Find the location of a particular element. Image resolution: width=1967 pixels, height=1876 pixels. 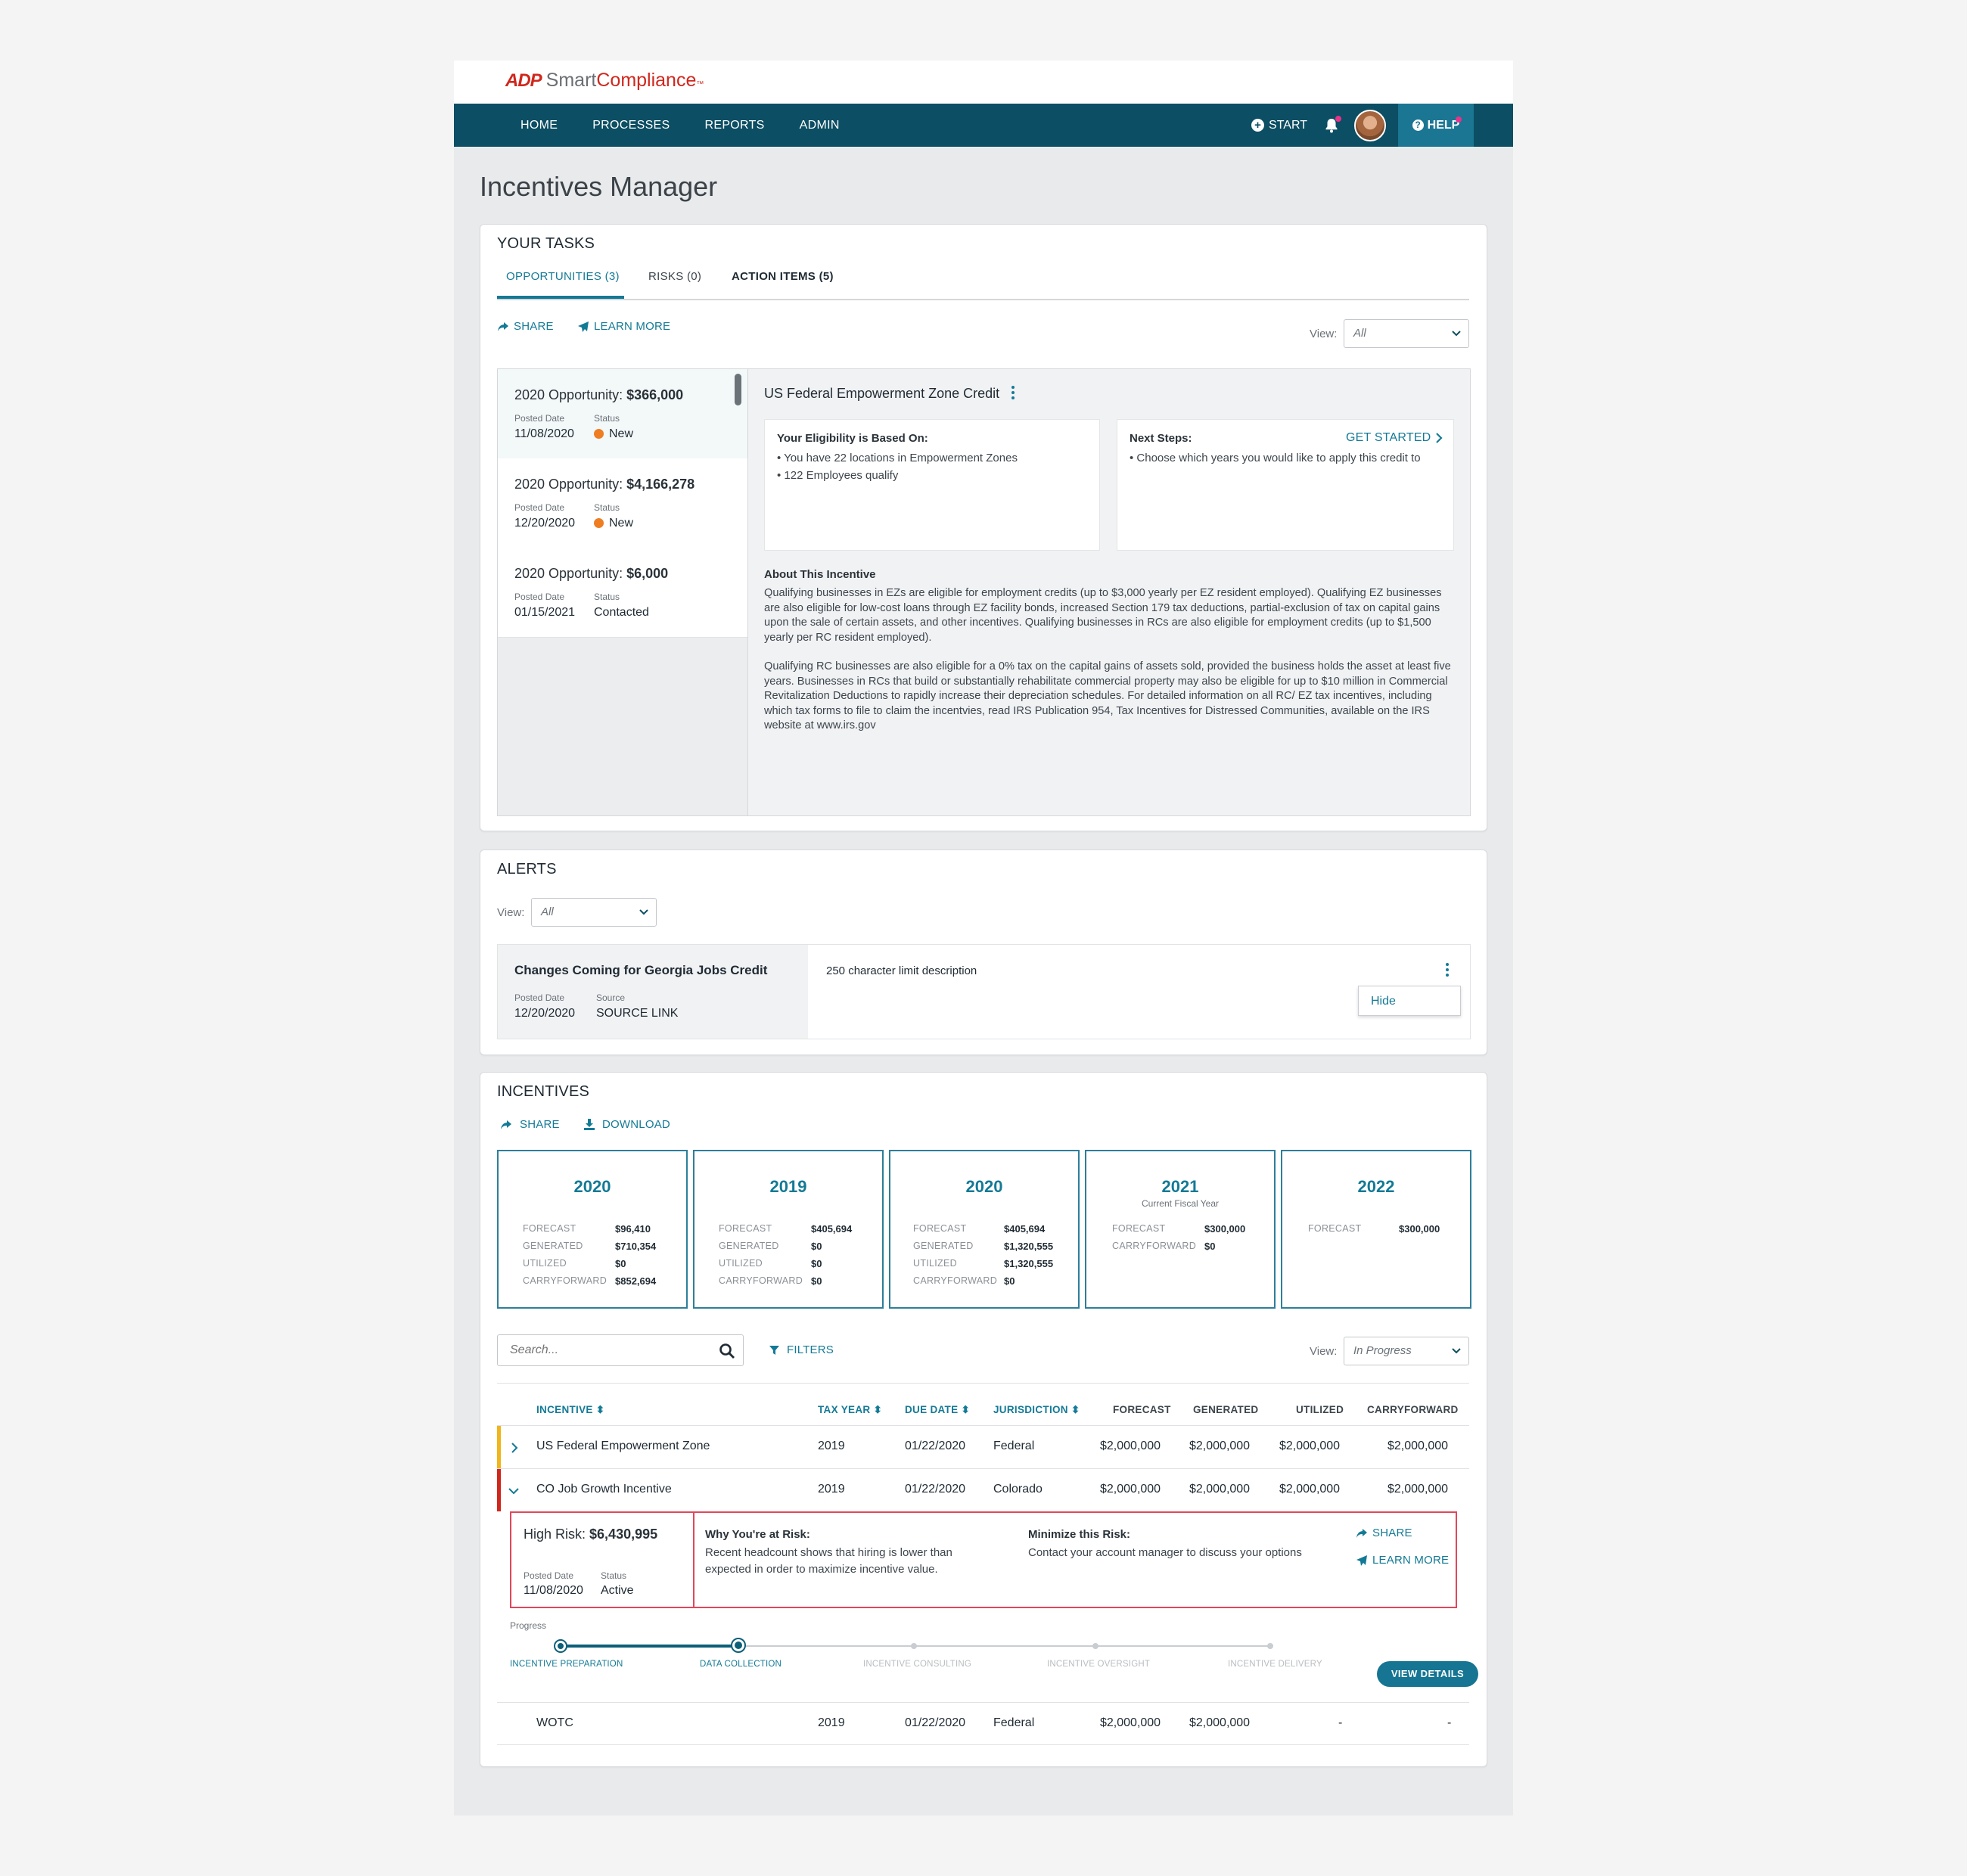

column-header-incentive: INCENTIVE ⬍ is located at coordinates (570, 1409).